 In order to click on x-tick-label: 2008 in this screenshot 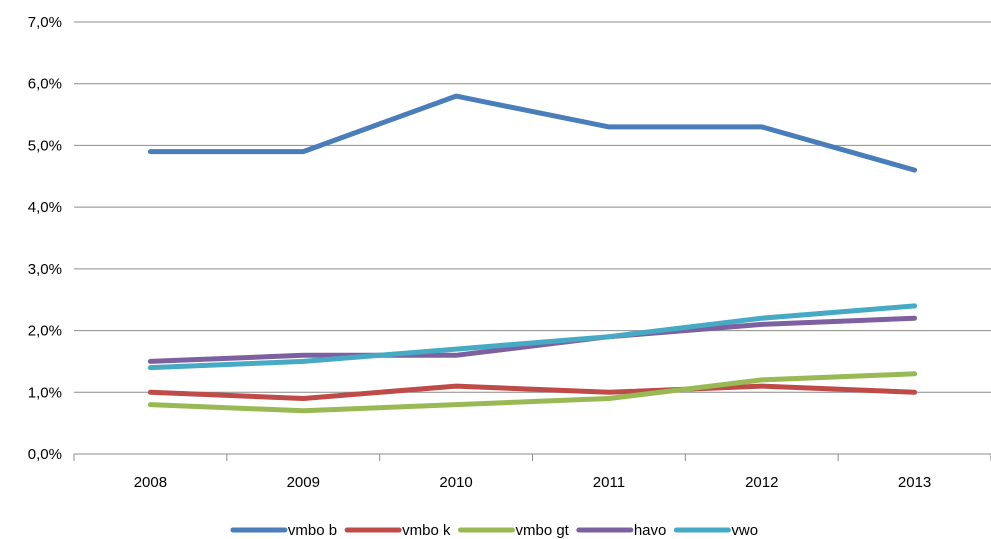, I will do `click(150, 482)`.